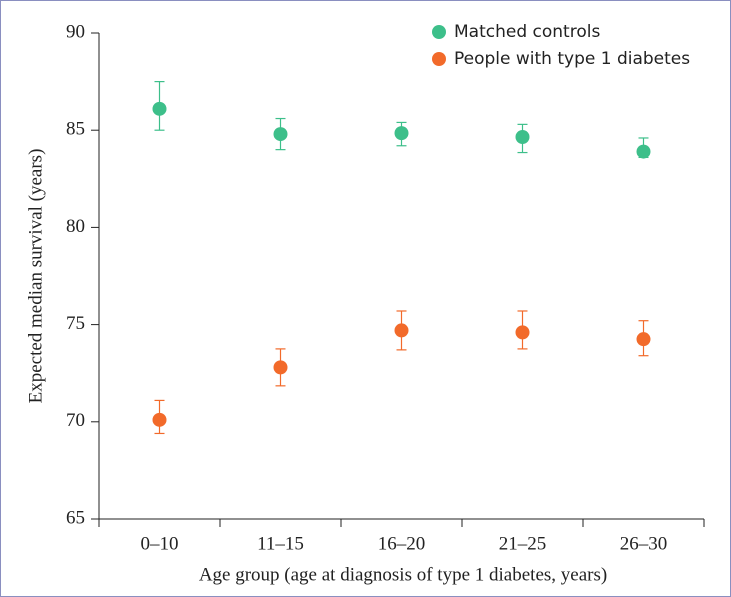 Image resolution: width=731 pixels, height=597 pixels. What do you see at coordinates (75, 420) in the screenshot?
I see `y-tick-label: 70` at bounding box center [75, 420].